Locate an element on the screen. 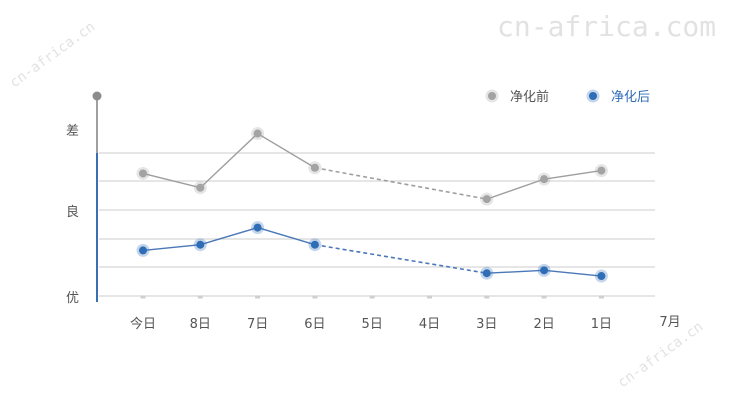  y-axis-cap is located at coordinates (97, 96).